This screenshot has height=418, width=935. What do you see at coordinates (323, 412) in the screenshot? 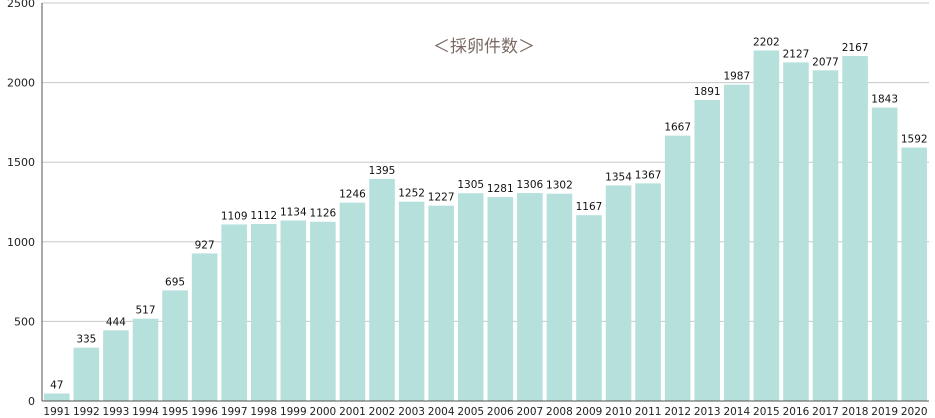
I see `x-tick-label: 2000` at bounding box center [323, 412].